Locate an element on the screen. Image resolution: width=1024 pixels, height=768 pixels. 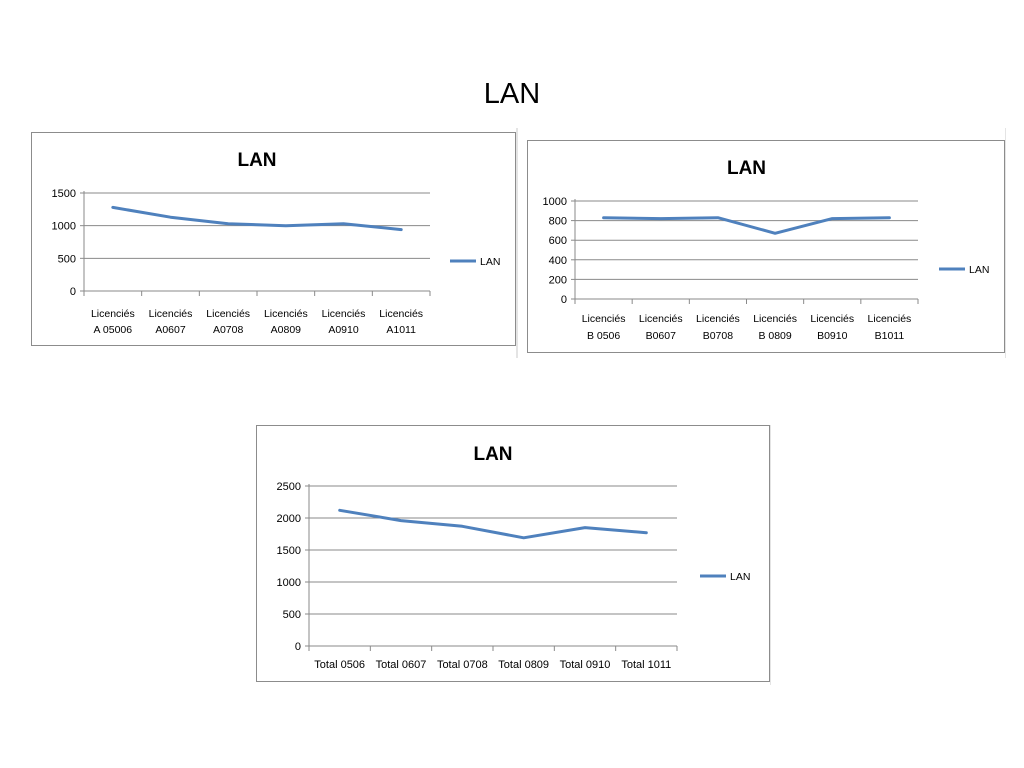
y-tick-label: 800 is located at coordinates (558, 222).